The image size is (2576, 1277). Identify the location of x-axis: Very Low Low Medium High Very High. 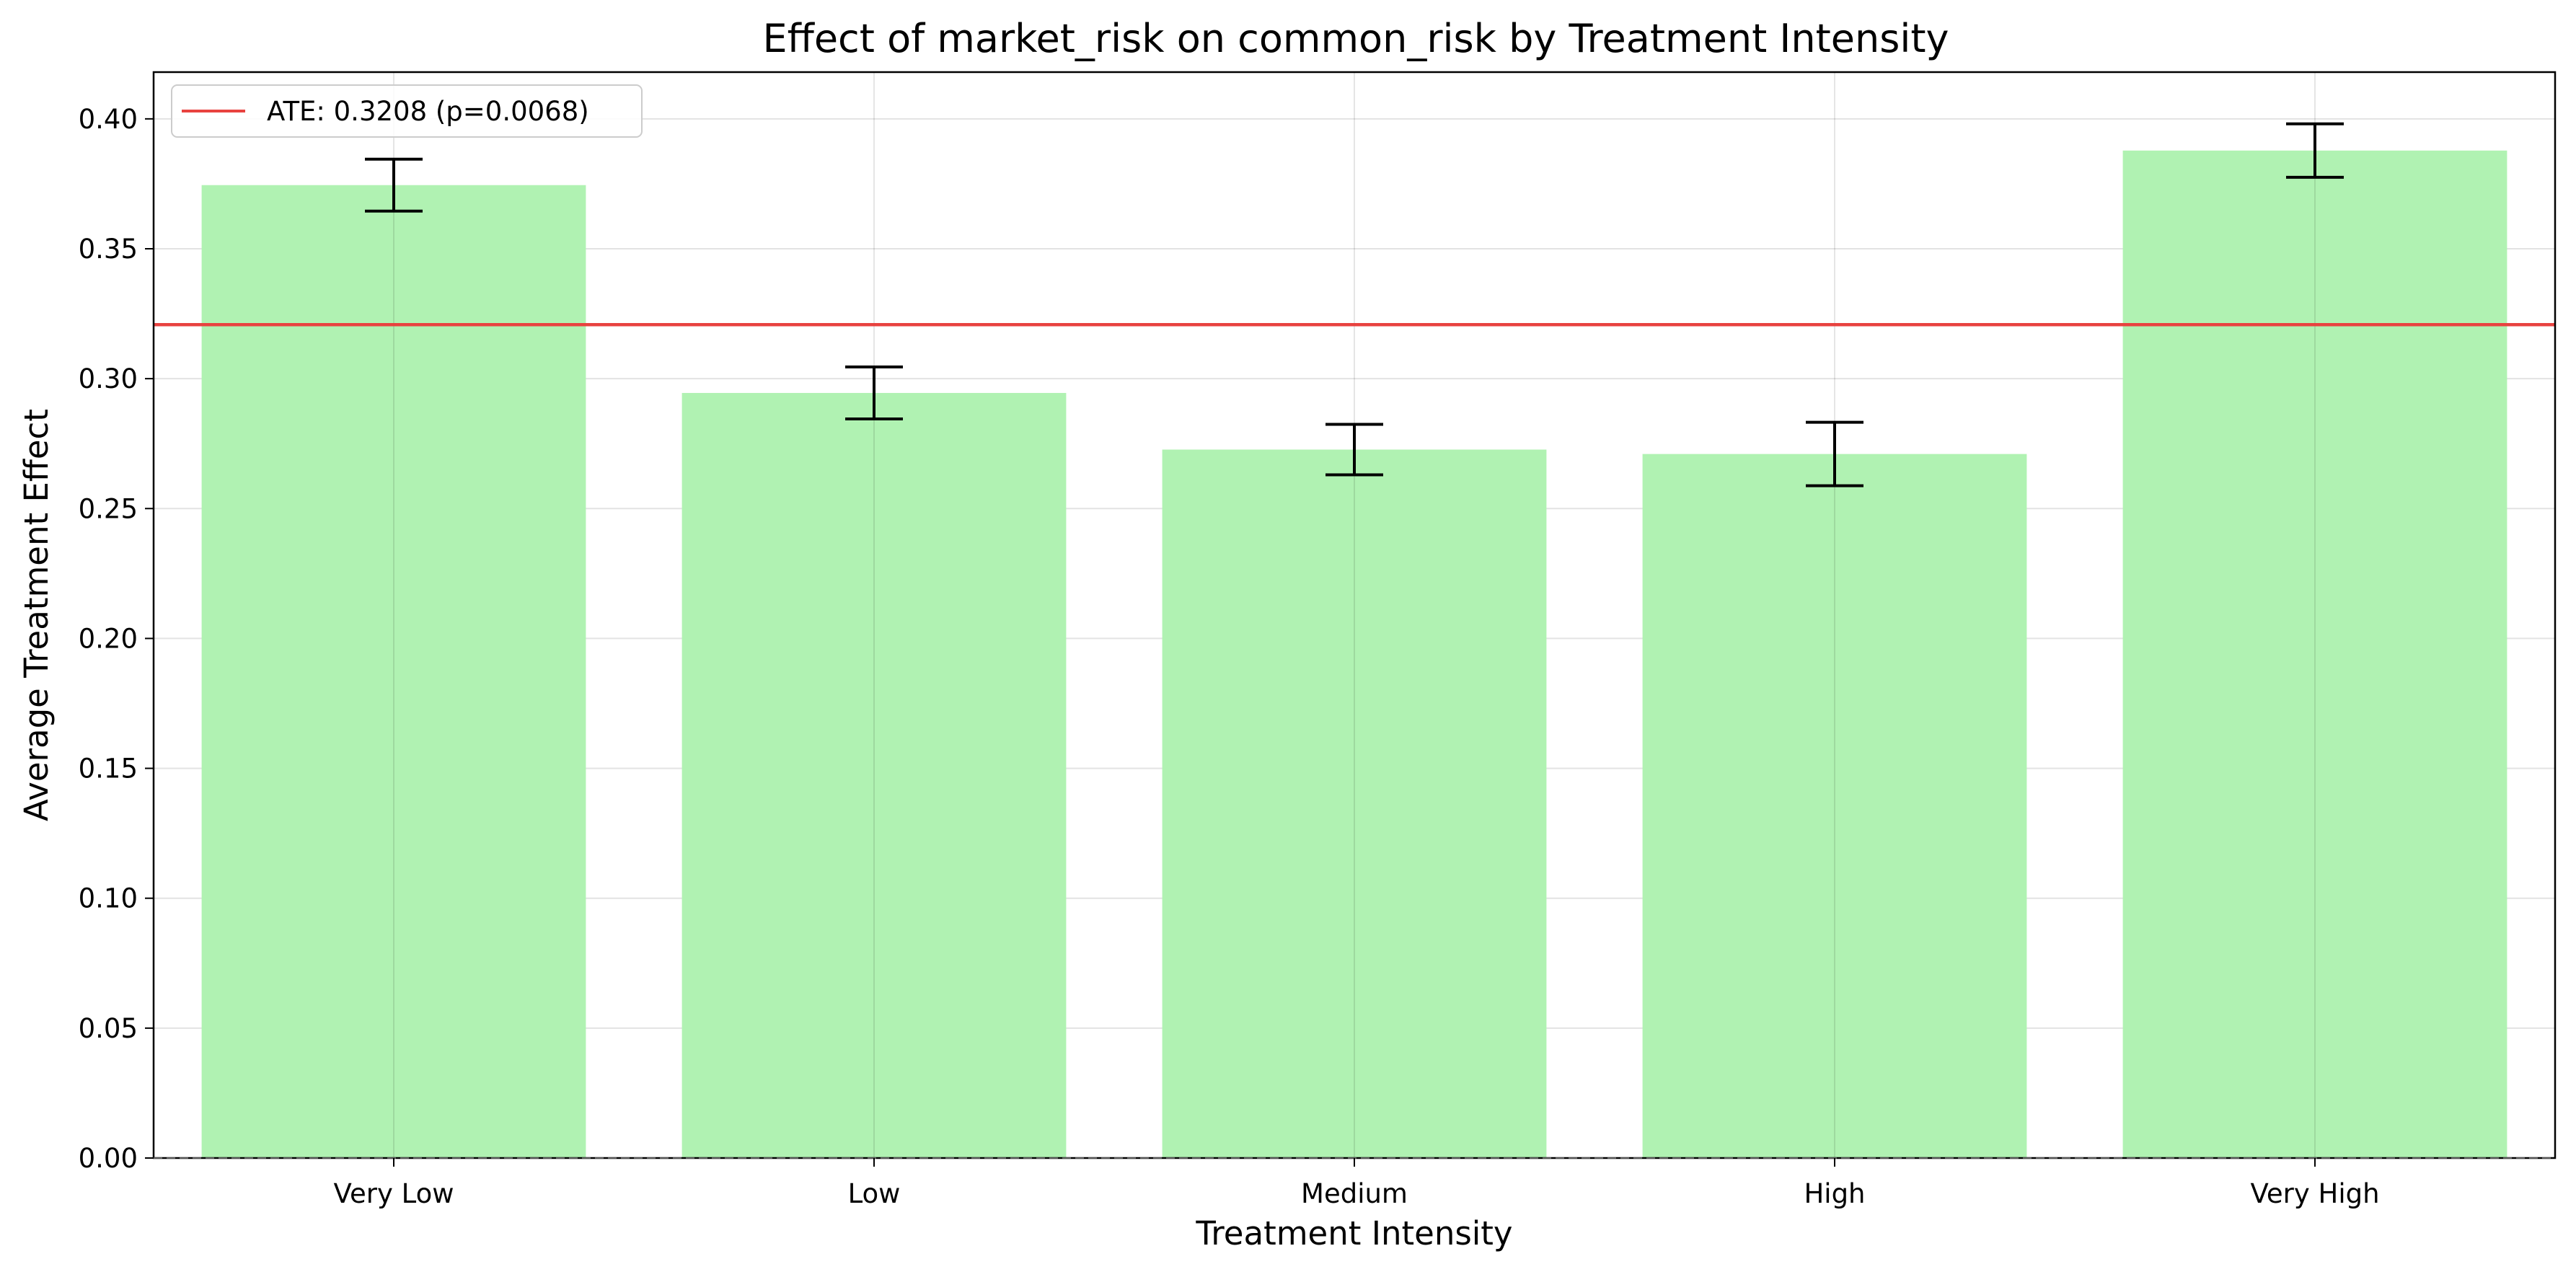
(1357, 1183).